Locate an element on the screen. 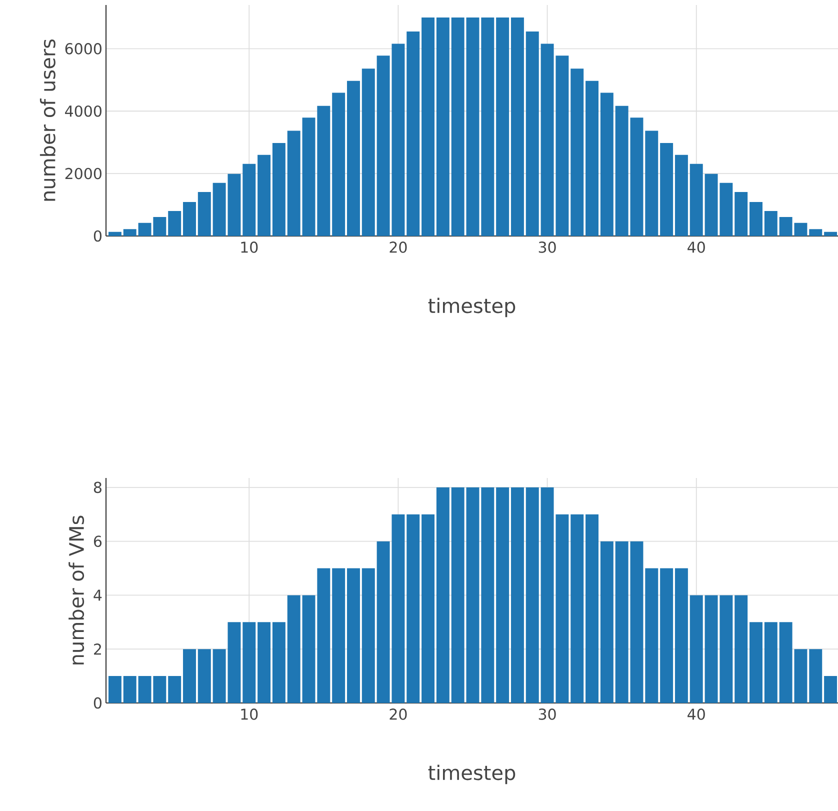  y-tick-label: 4 is located at coordinates (98, 595).